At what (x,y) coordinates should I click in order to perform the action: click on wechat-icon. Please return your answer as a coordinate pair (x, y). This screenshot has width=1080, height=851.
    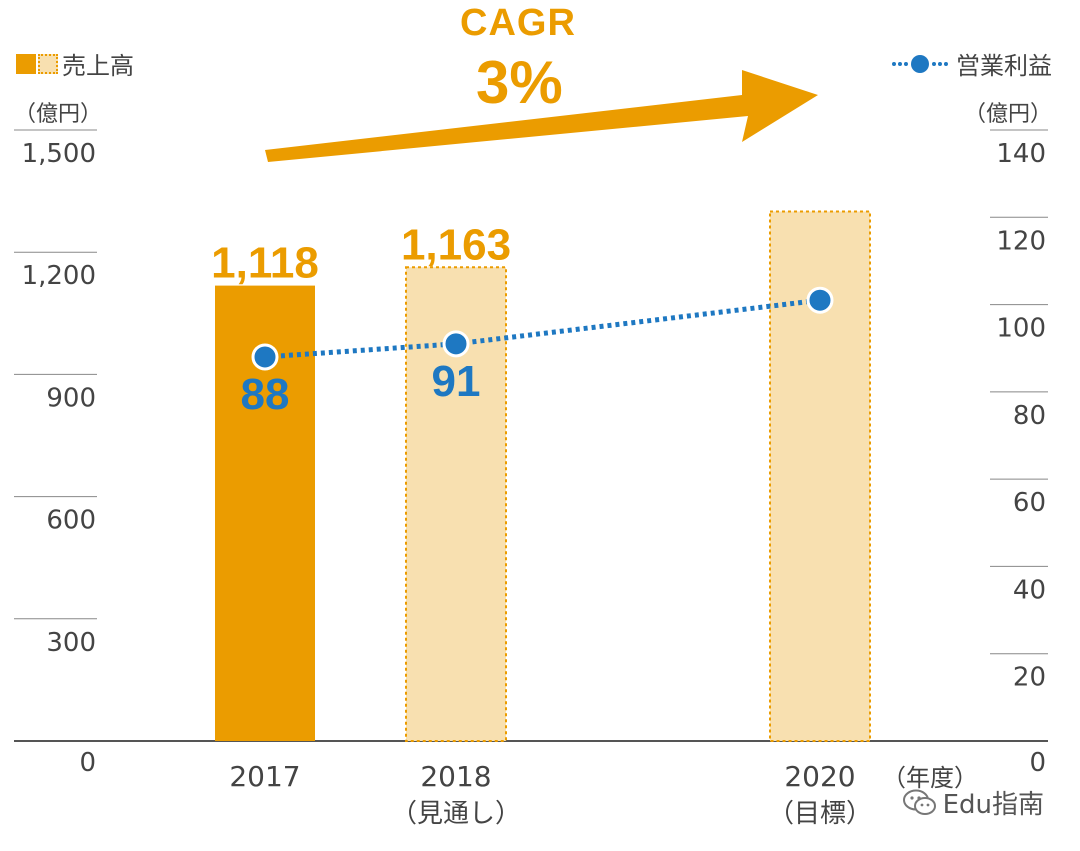
    Looking at the image, I should click on (919, 802).